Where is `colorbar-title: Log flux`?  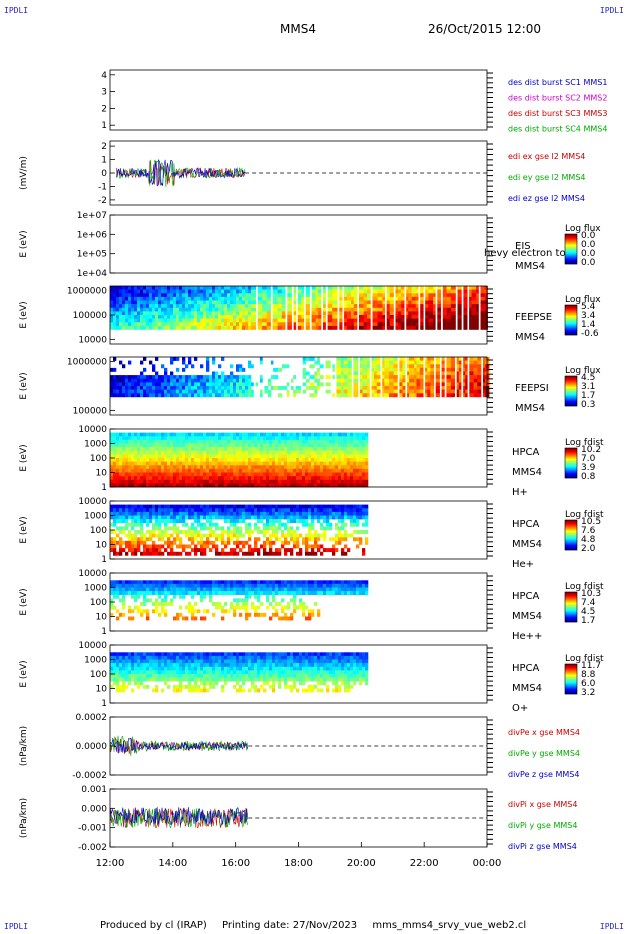
colorbar-title: Log flux is located at coordinates (583, 229).